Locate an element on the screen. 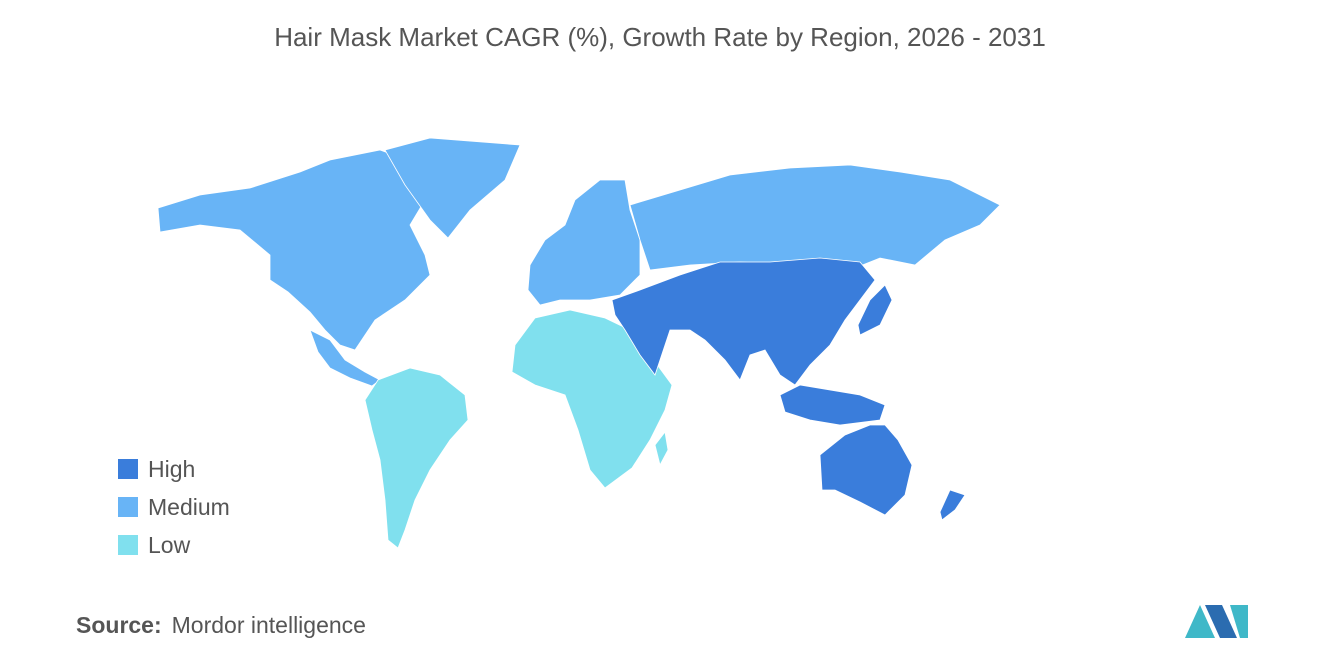 The height and width of the screenshot is (665, 1320). legend-label: Low is located at coordinates (169, 544).